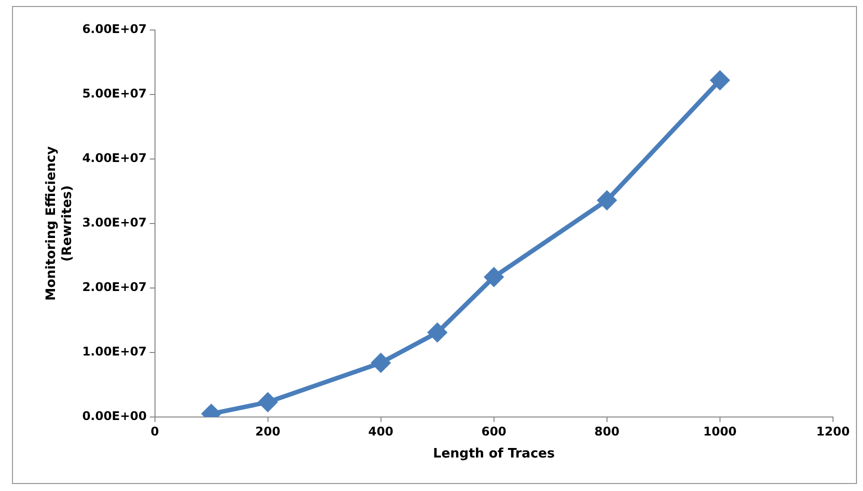 Image resolution: width=863 pixels, height=491 pixels. I want to click on y-tick-label: 3.00E+07, so click(114, 223).